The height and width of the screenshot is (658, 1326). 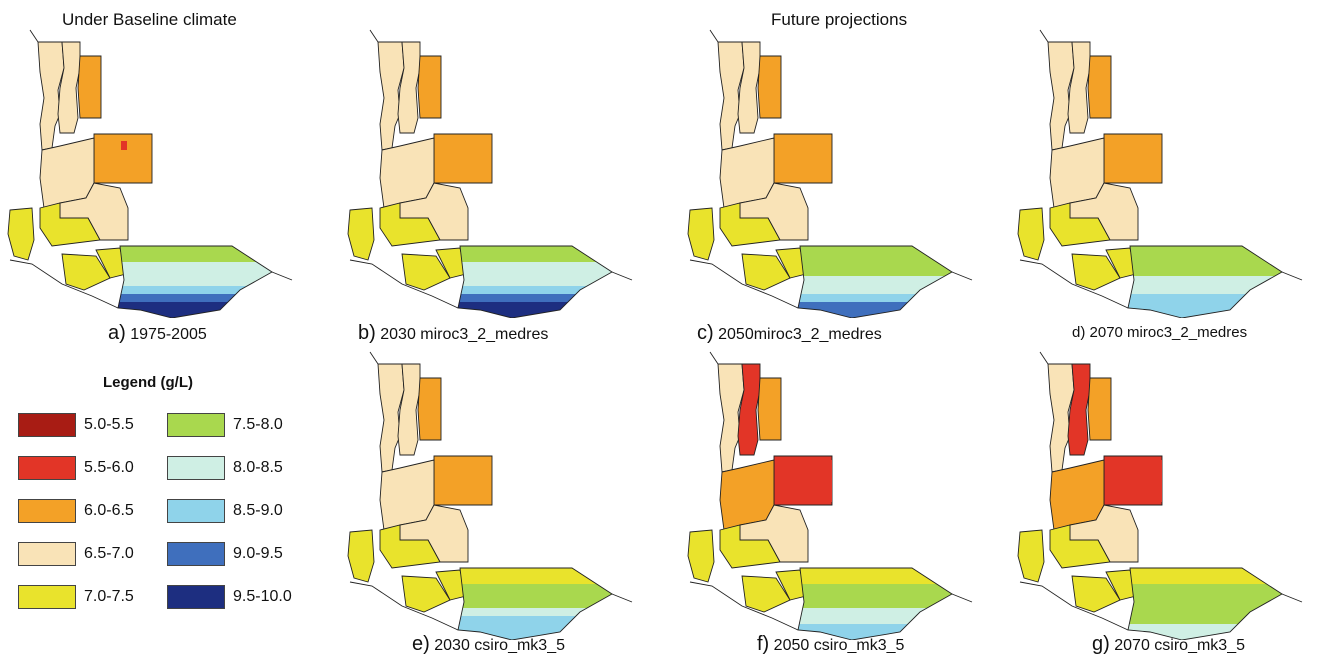 I want to click on caption-a: a) 1975-2005, so click(x=157, y=333).